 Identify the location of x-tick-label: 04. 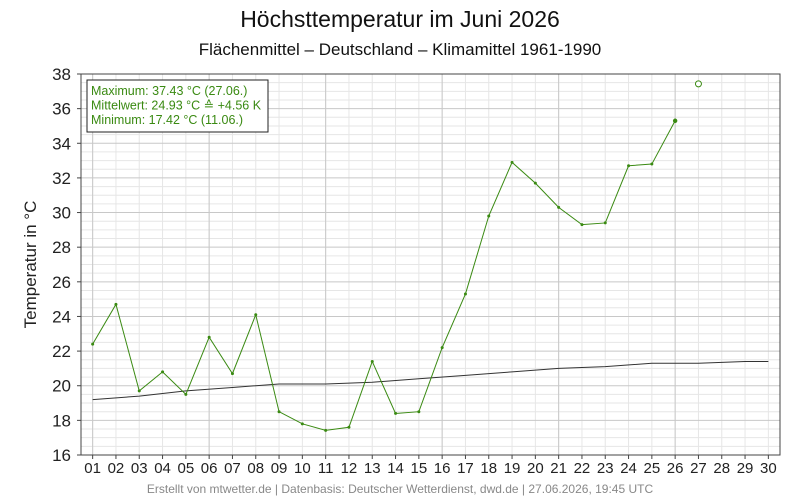
(162, 468).